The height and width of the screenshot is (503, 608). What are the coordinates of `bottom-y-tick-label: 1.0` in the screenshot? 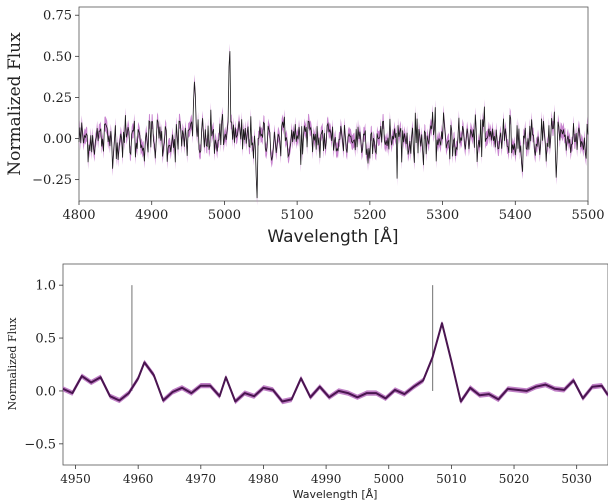 It's located at (45, 286).